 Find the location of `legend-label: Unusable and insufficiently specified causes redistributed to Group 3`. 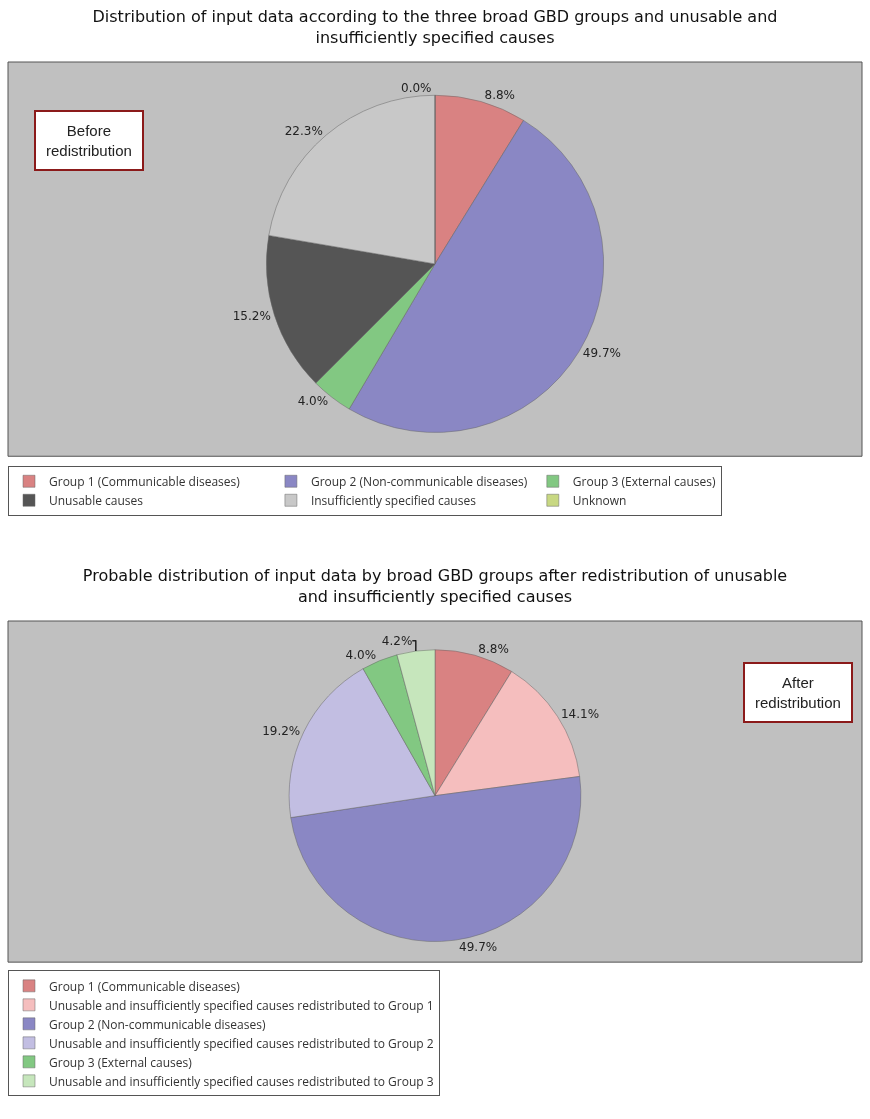

legend-label: Unusable and insufficiently specified causes redistributed to Group 3 is located at coordinates (241, 1081).